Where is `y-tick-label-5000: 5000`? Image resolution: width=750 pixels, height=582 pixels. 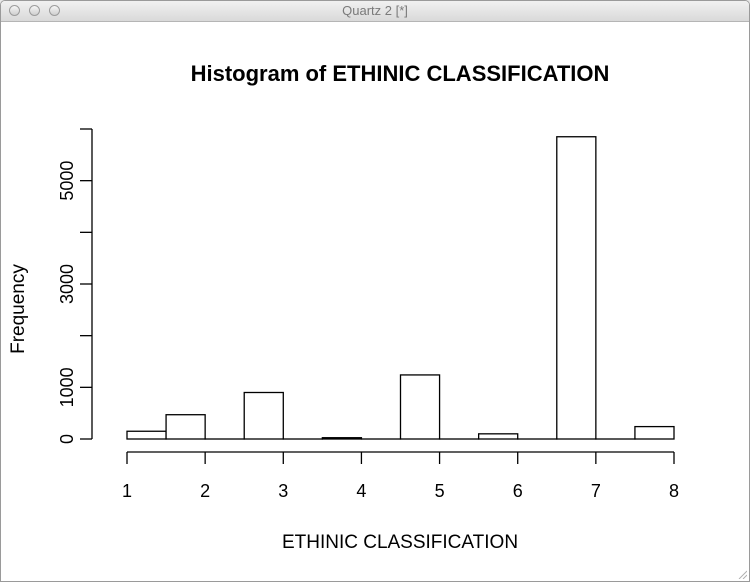 y-tick-label-5000: 5000 is located at coordinates (67, 181).